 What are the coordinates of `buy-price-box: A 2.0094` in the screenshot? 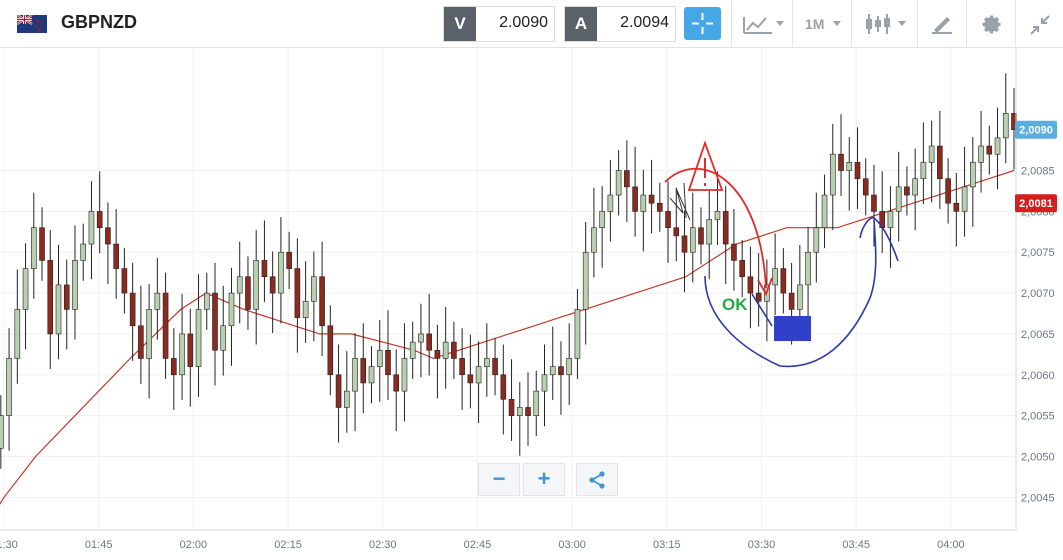 It's located at (620, 24).